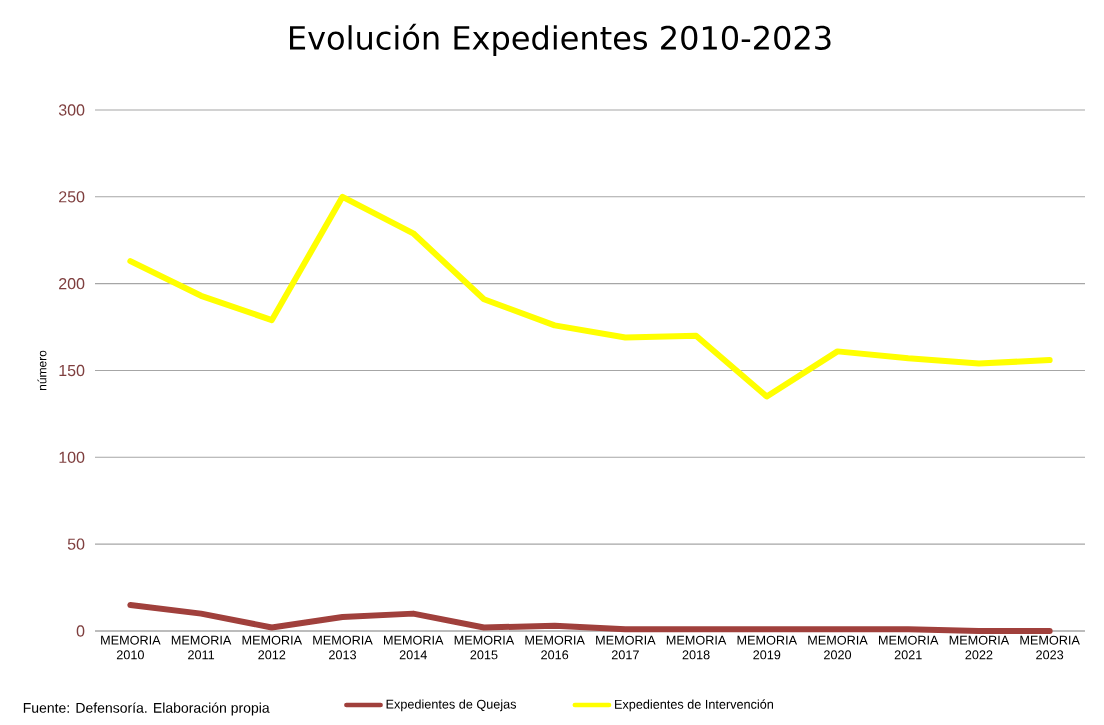 This screenshot has width=1104, height=725. What do you see at coordinates (560, 40) in the screenshot?
I see `chart-title: Evolución Expedientes 2010-2023` at bounding box center [560, 40].